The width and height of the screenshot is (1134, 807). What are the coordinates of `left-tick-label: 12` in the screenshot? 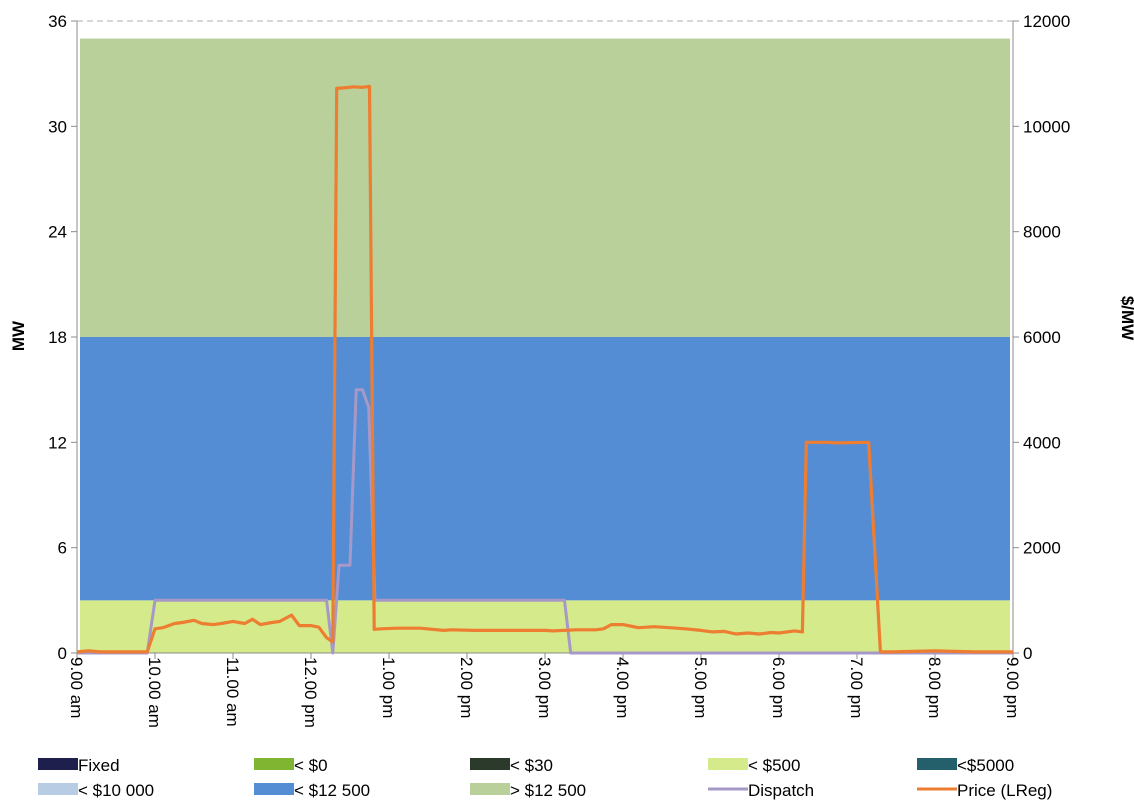 It's located at (57, 442).